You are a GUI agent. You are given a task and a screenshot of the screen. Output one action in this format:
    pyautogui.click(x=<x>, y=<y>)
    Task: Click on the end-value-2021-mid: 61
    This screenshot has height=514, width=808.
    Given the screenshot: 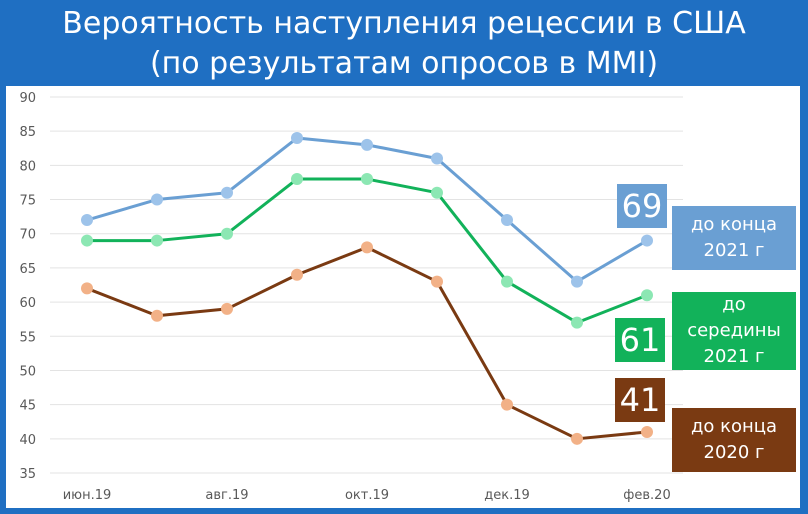 What is the action you would take?
    pyautogui.click(x=640, y=340)
    